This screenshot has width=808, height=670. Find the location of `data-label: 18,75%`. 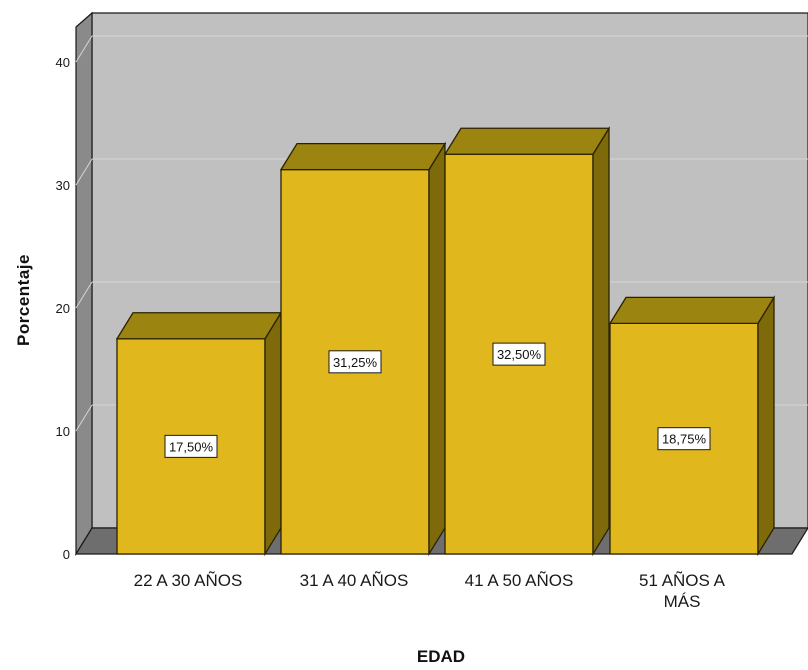

data-label: 18,75% is located at coordinates (684, 439).